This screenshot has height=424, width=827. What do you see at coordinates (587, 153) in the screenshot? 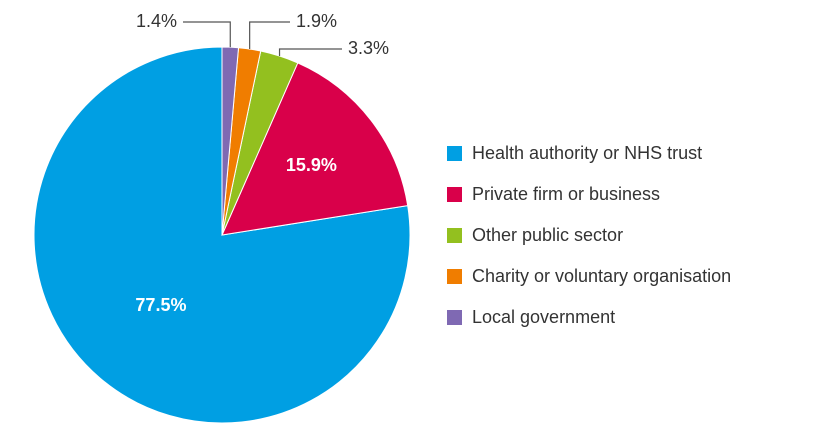
I see `legend-label: Health authority or NHS trust` at bounding box center [587, 153].